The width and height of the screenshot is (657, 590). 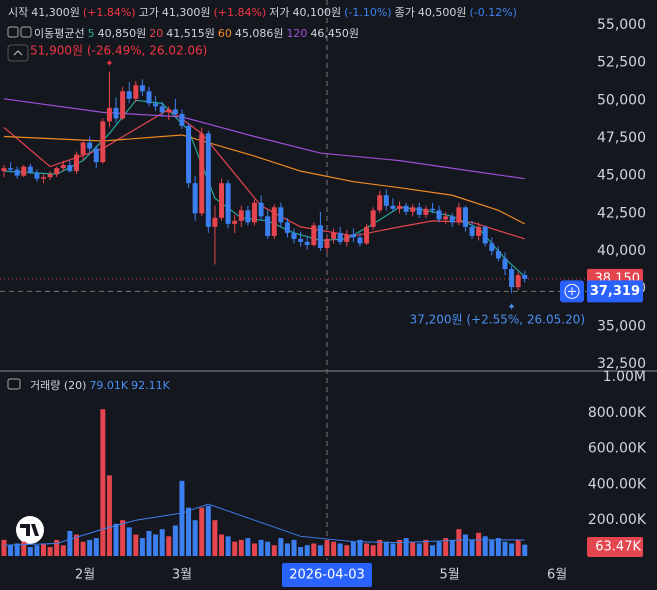 I want to click on add-alert-plus, so click(x=572, y=291).